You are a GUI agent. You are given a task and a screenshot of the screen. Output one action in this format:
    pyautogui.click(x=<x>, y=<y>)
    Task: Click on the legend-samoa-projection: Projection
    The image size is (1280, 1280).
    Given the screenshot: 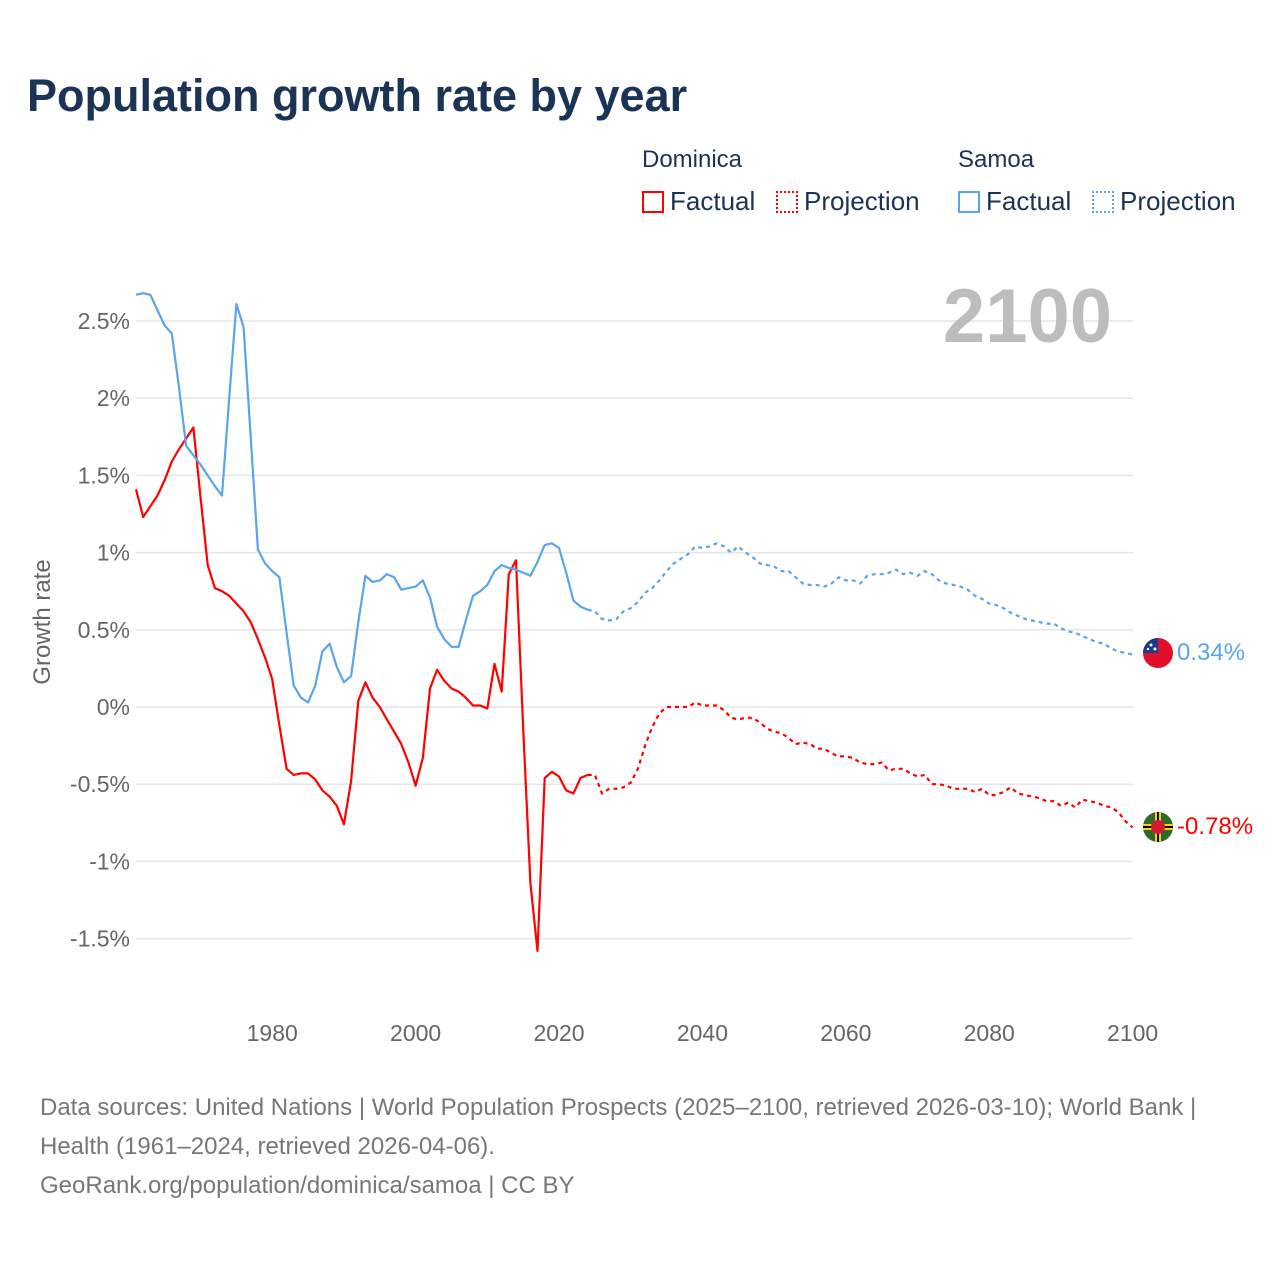 What is the action you would take?
    pyautogui.click(x=1164, y=201)
    